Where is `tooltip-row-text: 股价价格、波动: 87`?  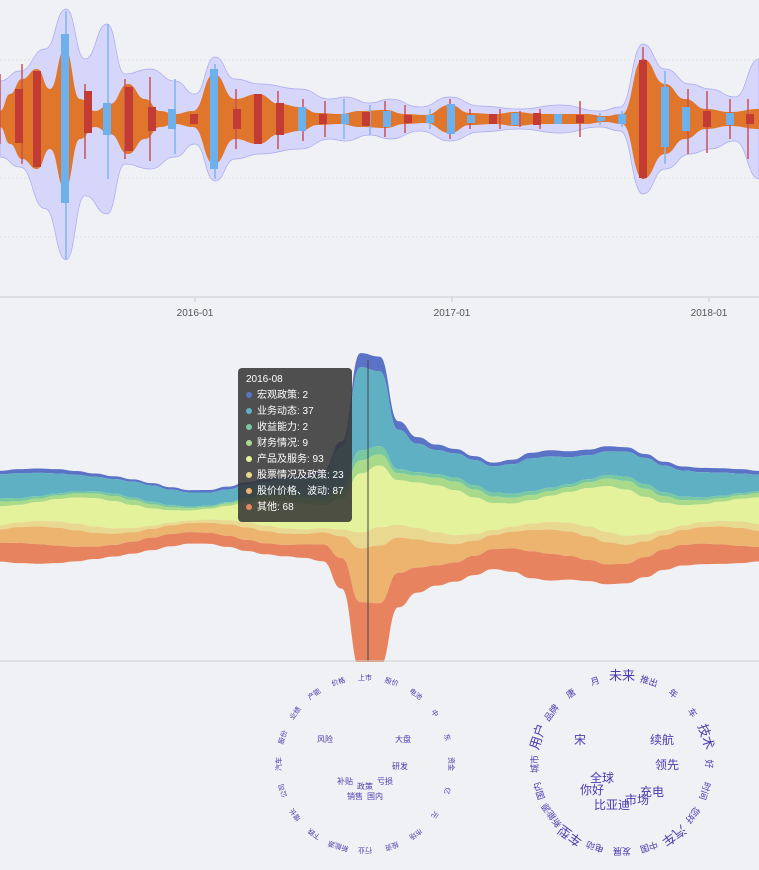 tooltip-row-text: 股价价格、波动: 87 is located at coordinates (300, 491).